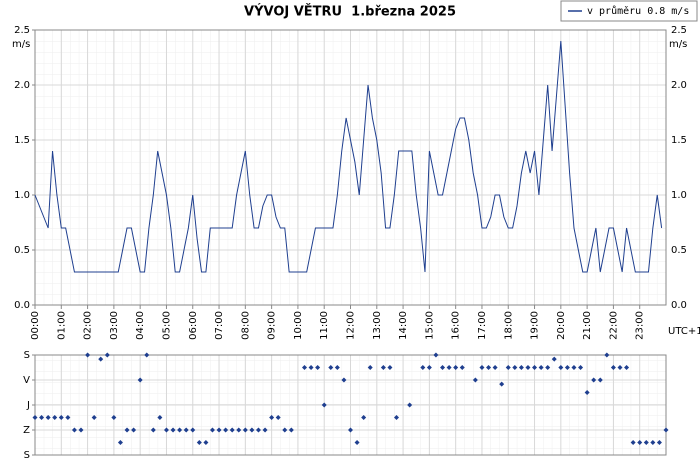  I want to click on x-tick-label: 02:00, so click(88, 325).